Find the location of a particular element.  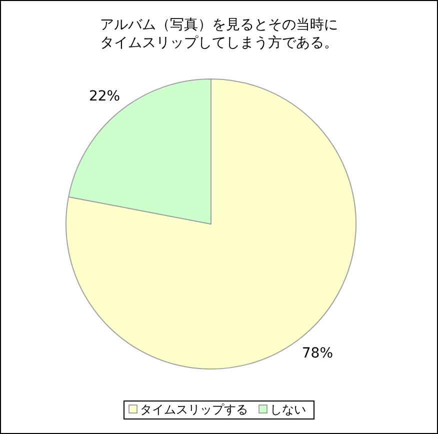

data-label: 78% is located at coordinates (318, 354).